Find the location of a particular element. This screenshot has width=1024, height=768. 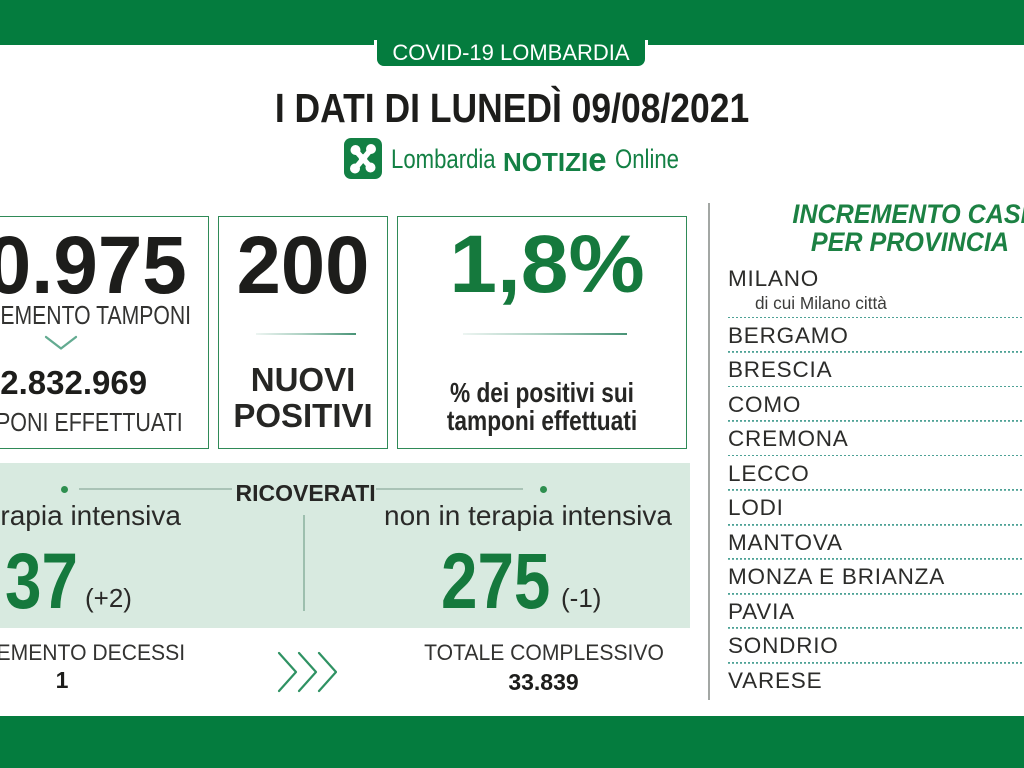

box2-divider-line is located at coordinates (306, 334).